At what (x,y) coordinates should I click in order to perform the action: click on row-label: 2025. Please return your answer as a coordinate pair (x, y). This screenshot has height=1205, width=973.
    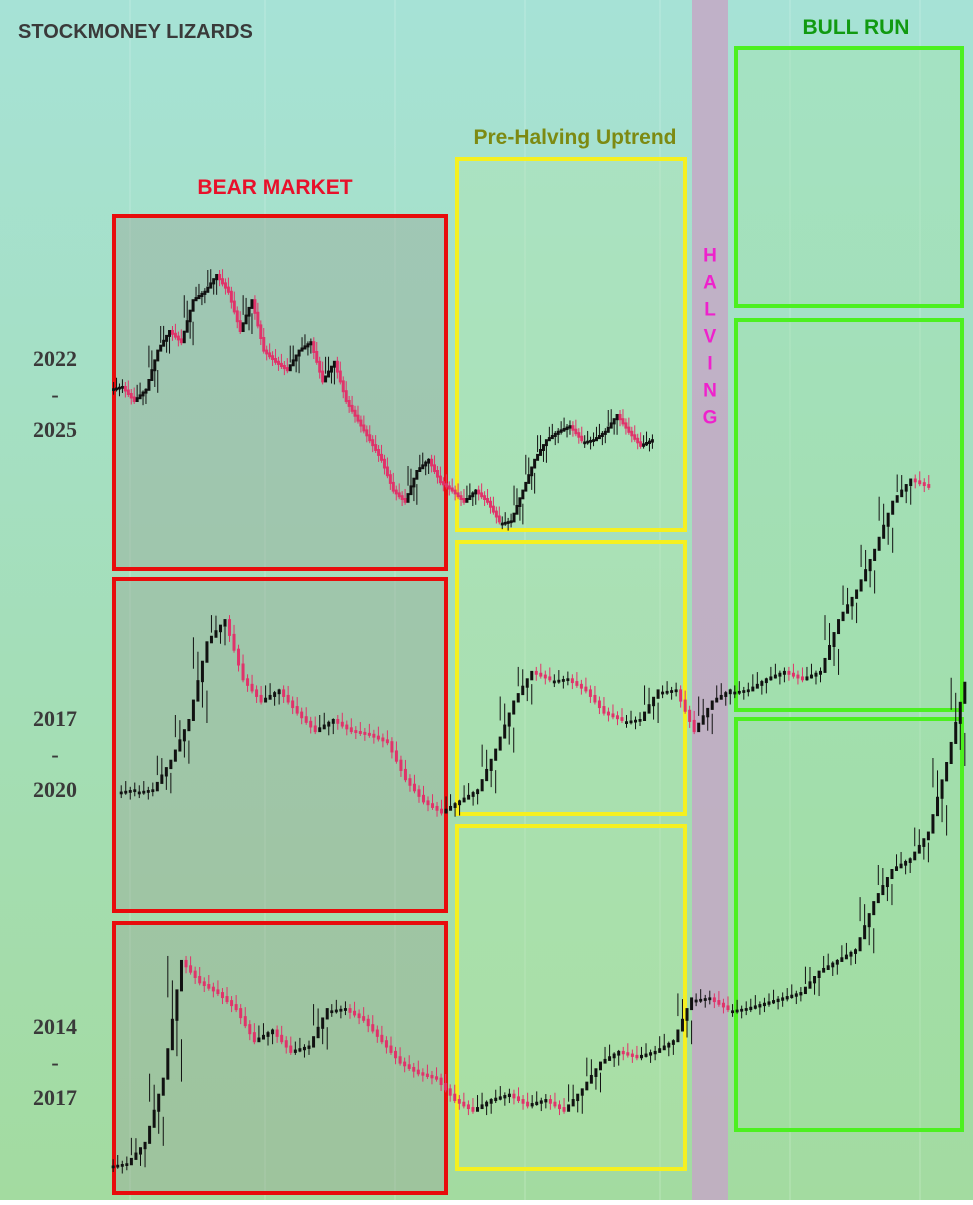
    Looking at the image, I should click on (55, 429).